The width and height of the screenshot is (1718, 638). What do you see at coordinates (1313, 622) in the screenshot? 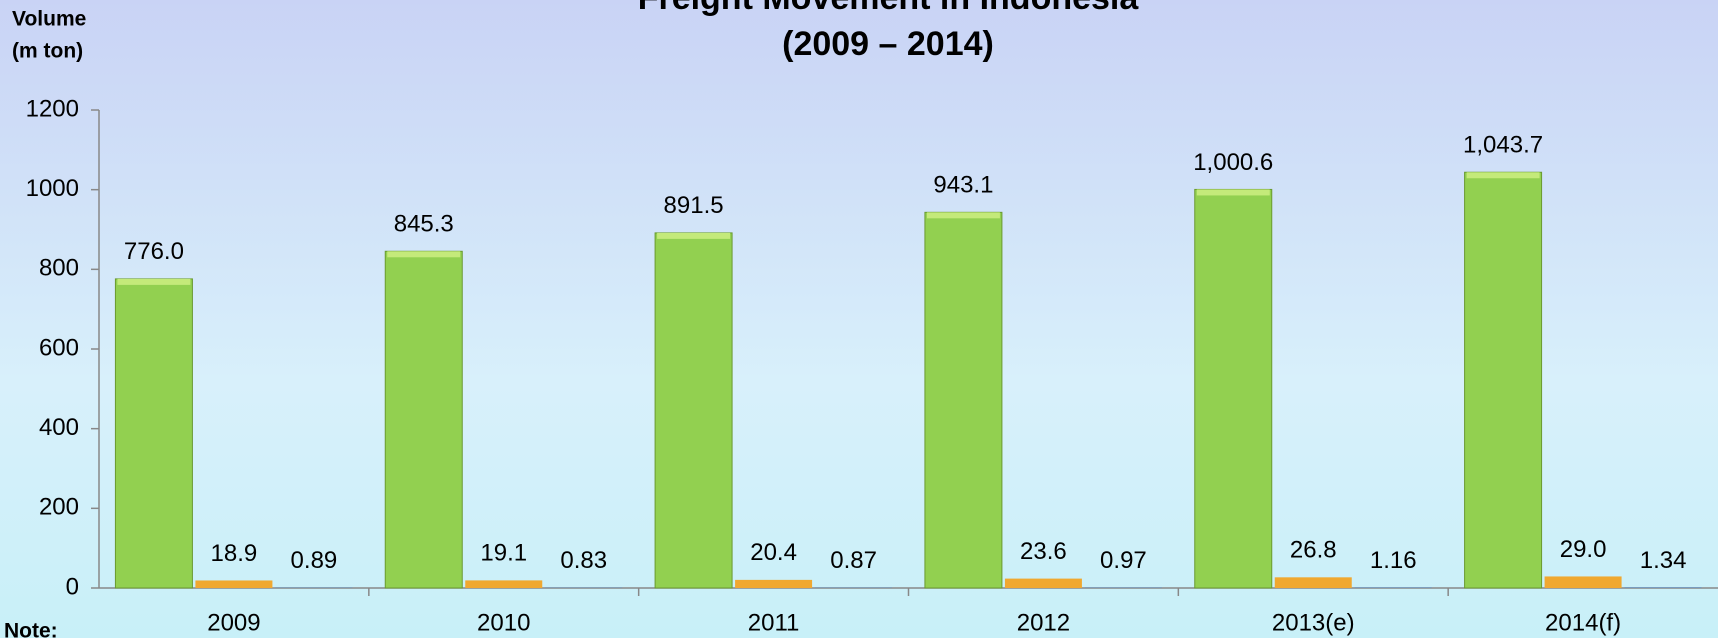
I see `x-tick-label: 2013(e)` at bounding box center [1313, 622].